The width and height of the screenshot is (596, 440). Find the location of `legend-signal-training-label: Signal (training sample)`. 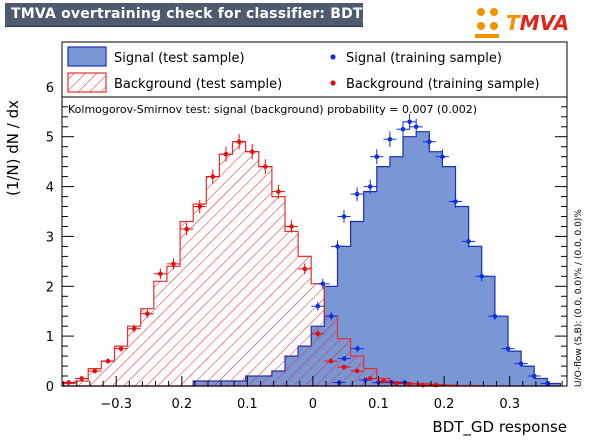

legend-signal-training-label: Signal (training sample) is located at coordinates (424, 58).